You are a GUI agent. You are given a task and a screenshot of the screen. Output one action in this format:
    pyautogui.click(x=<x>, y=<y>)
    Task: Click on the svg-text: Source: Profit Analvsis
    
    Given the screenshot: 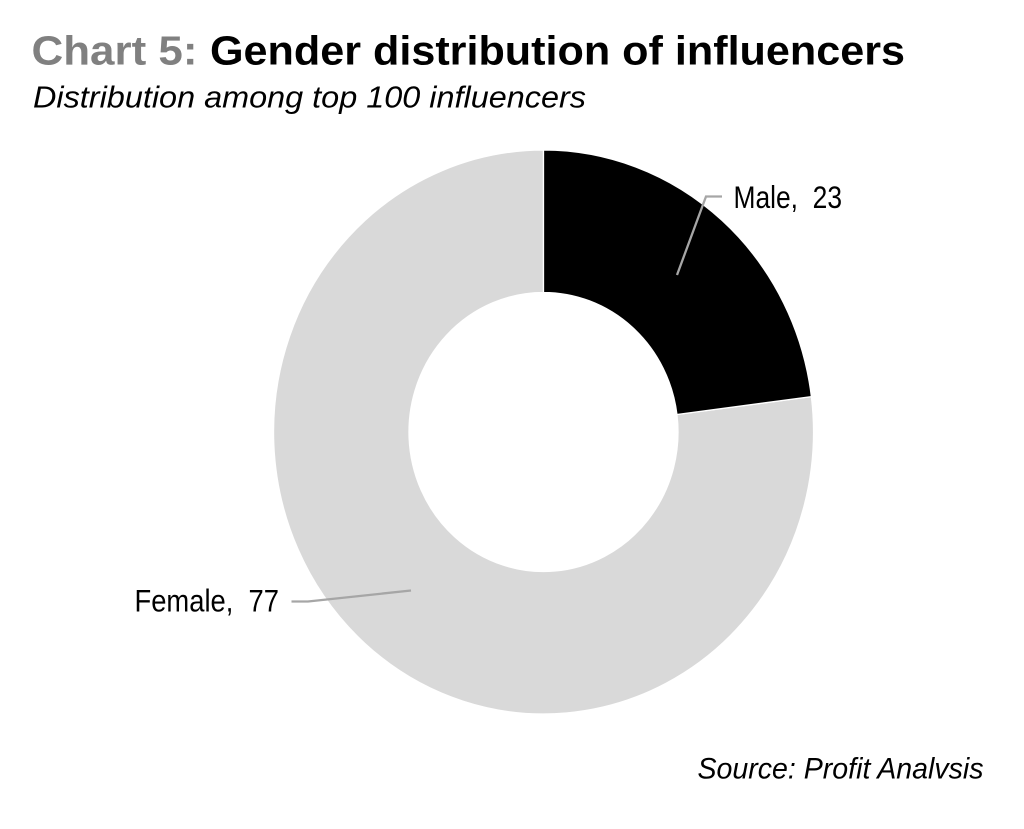 What is the action you would take?
    pyautogui.click(x=841, y=769)
    